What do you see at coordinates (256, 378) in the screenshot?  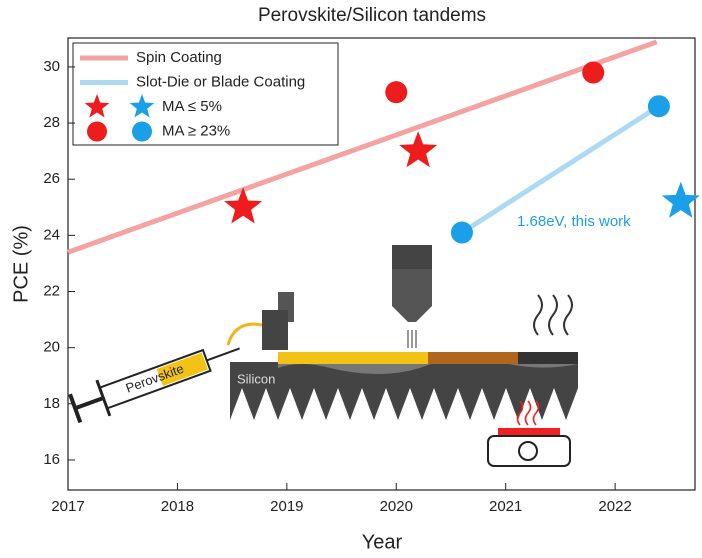 I see `illustration-label: Silicon` at bounding box center [256, 378].